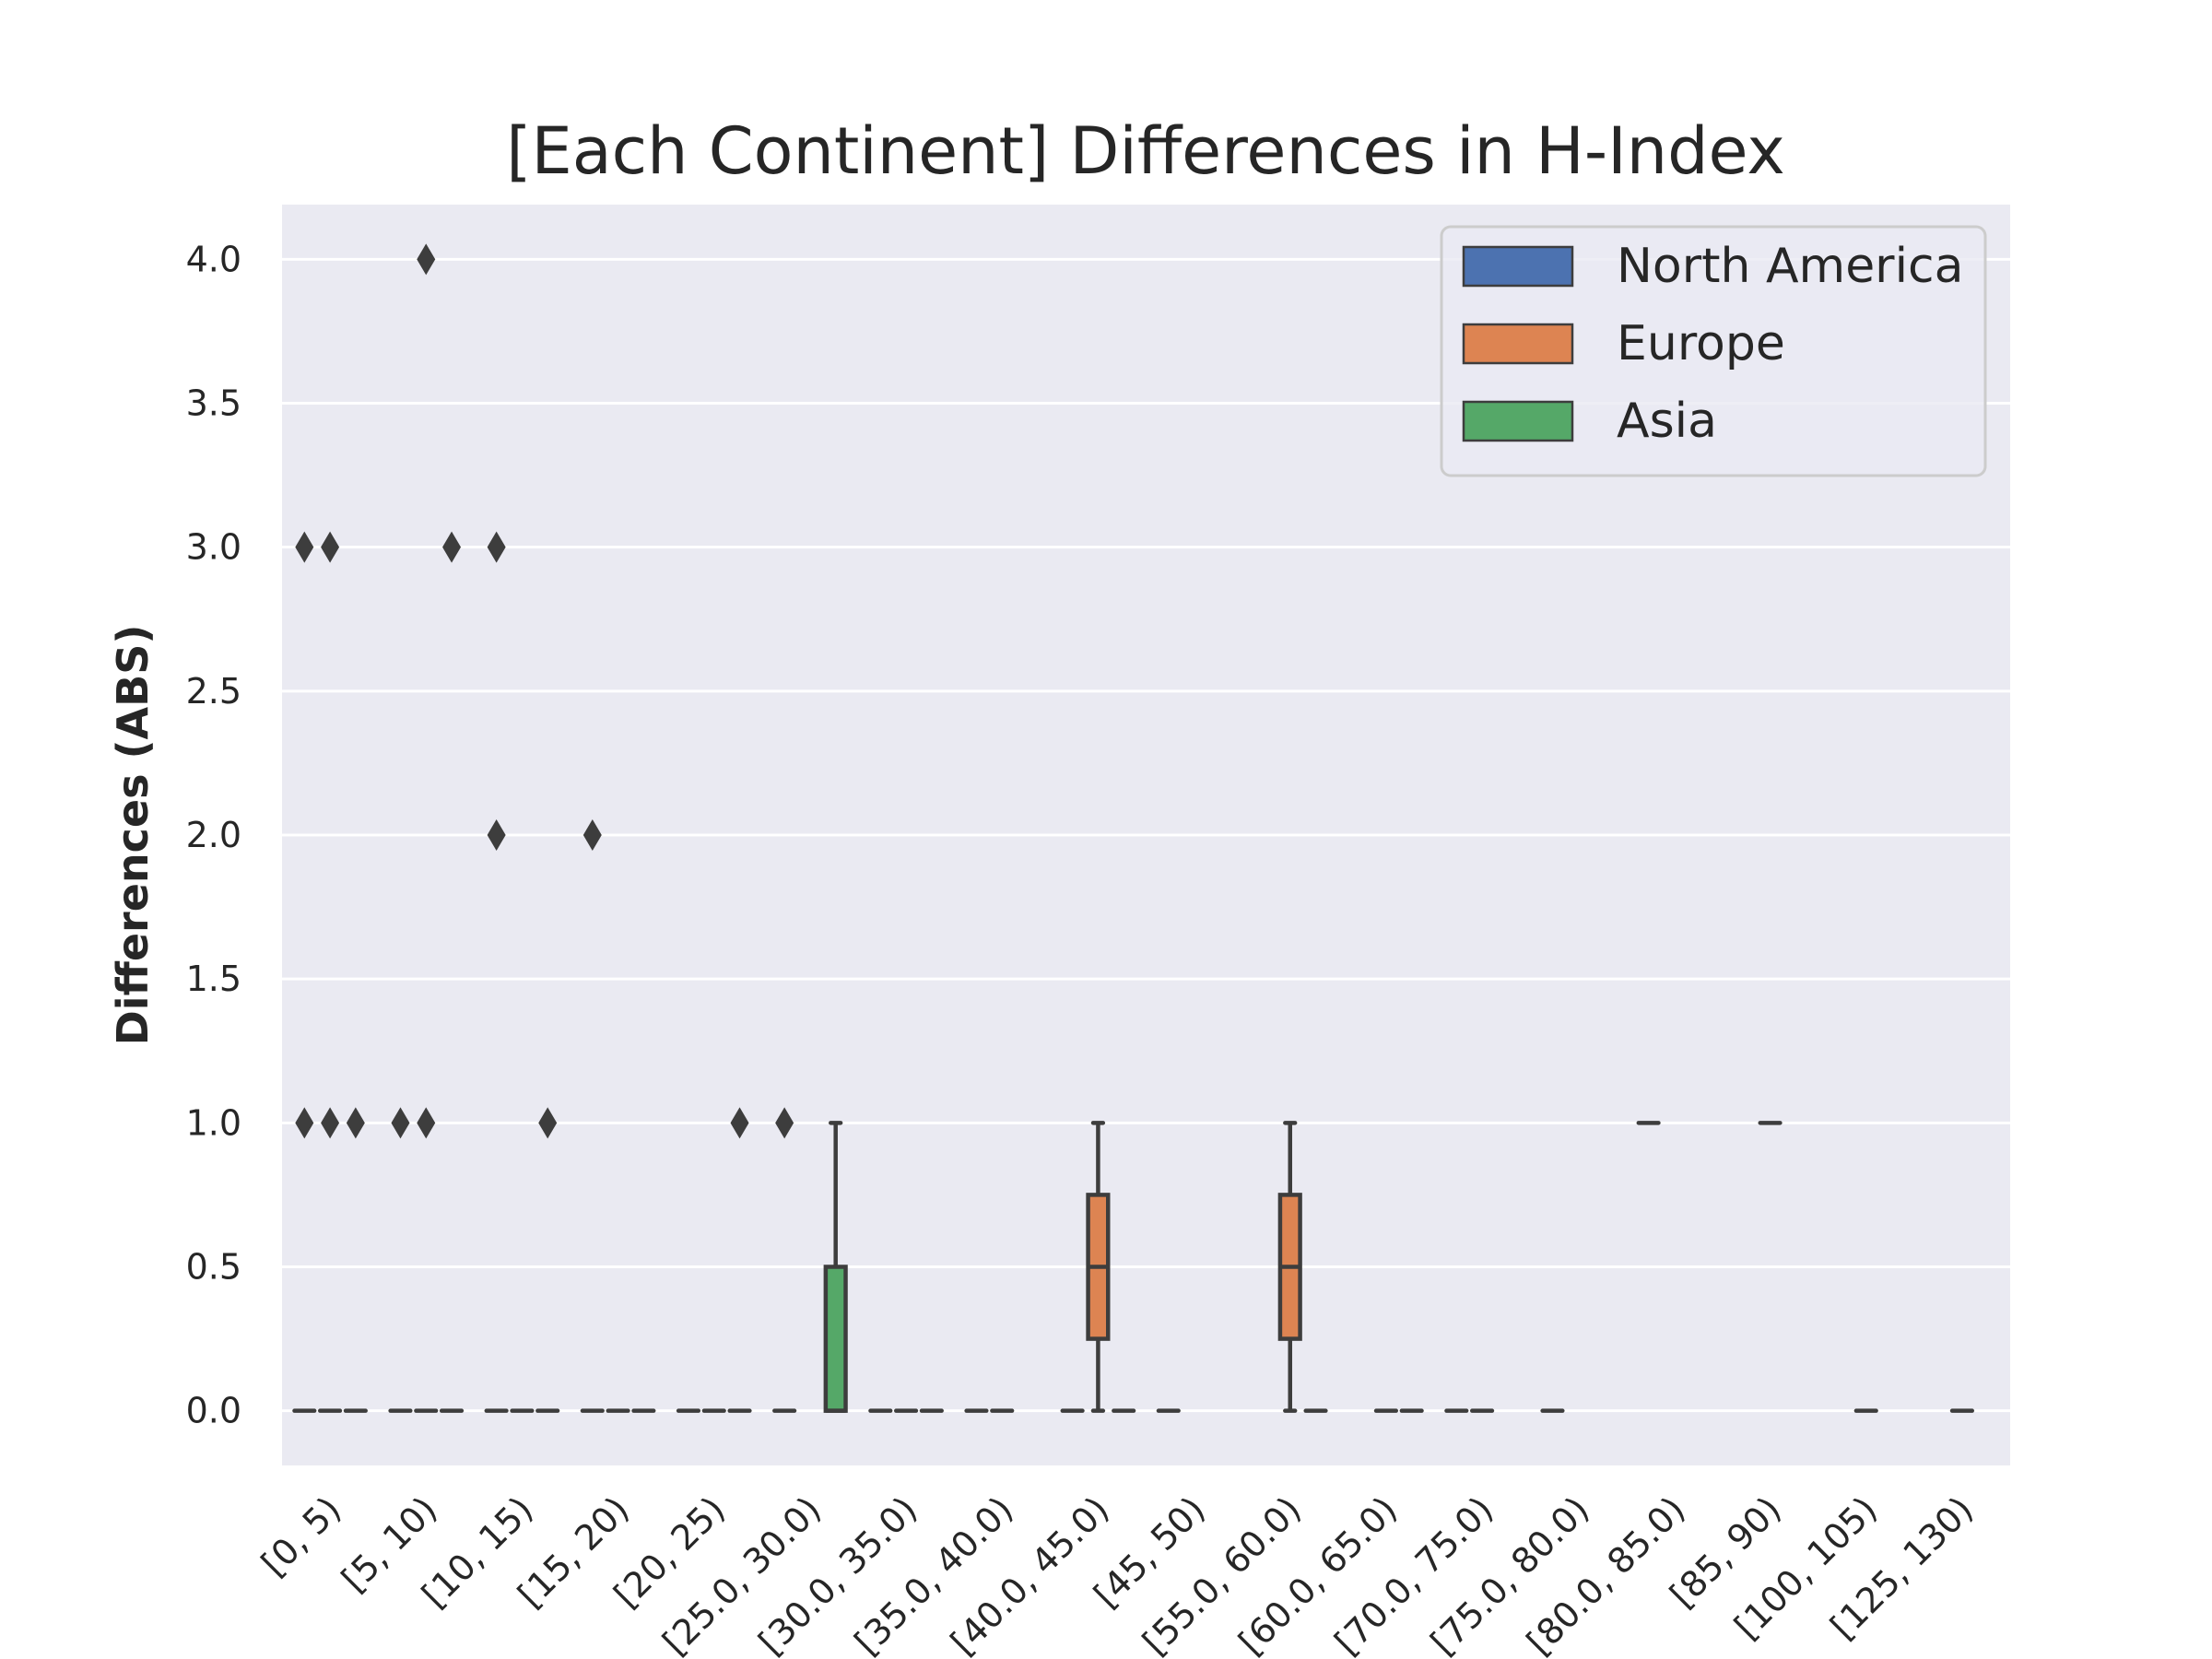 The image size is (2212, 1659). Describe the element at coordinates (213, 691) in the screenshot. I see `y-tick-label: 2.5` at that location.